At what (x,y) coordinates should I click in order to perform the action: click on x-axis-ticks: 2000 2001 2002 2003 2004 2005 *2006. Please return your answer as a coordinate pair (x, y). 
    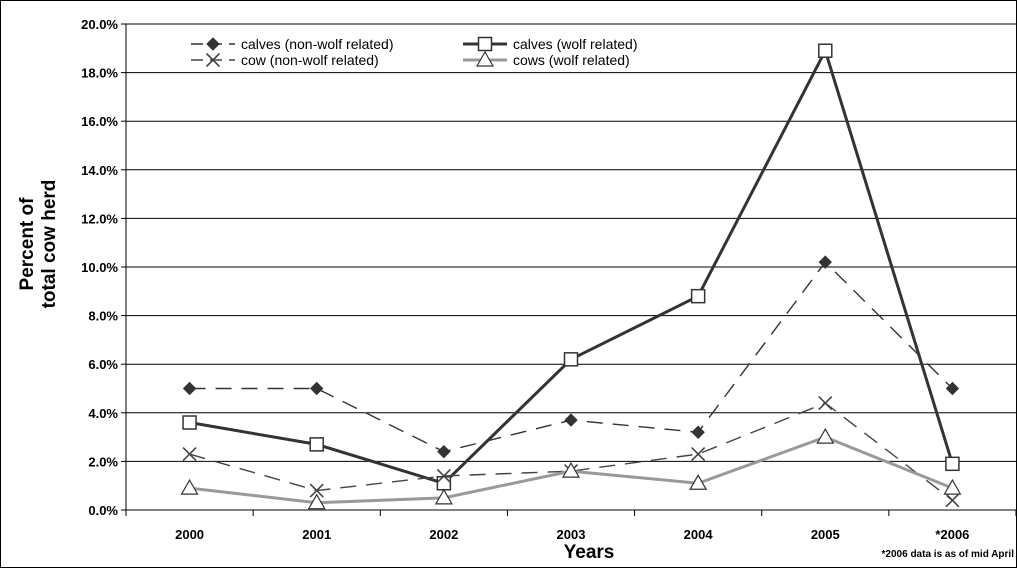
    Looking at the image, I should click on (572, 534).